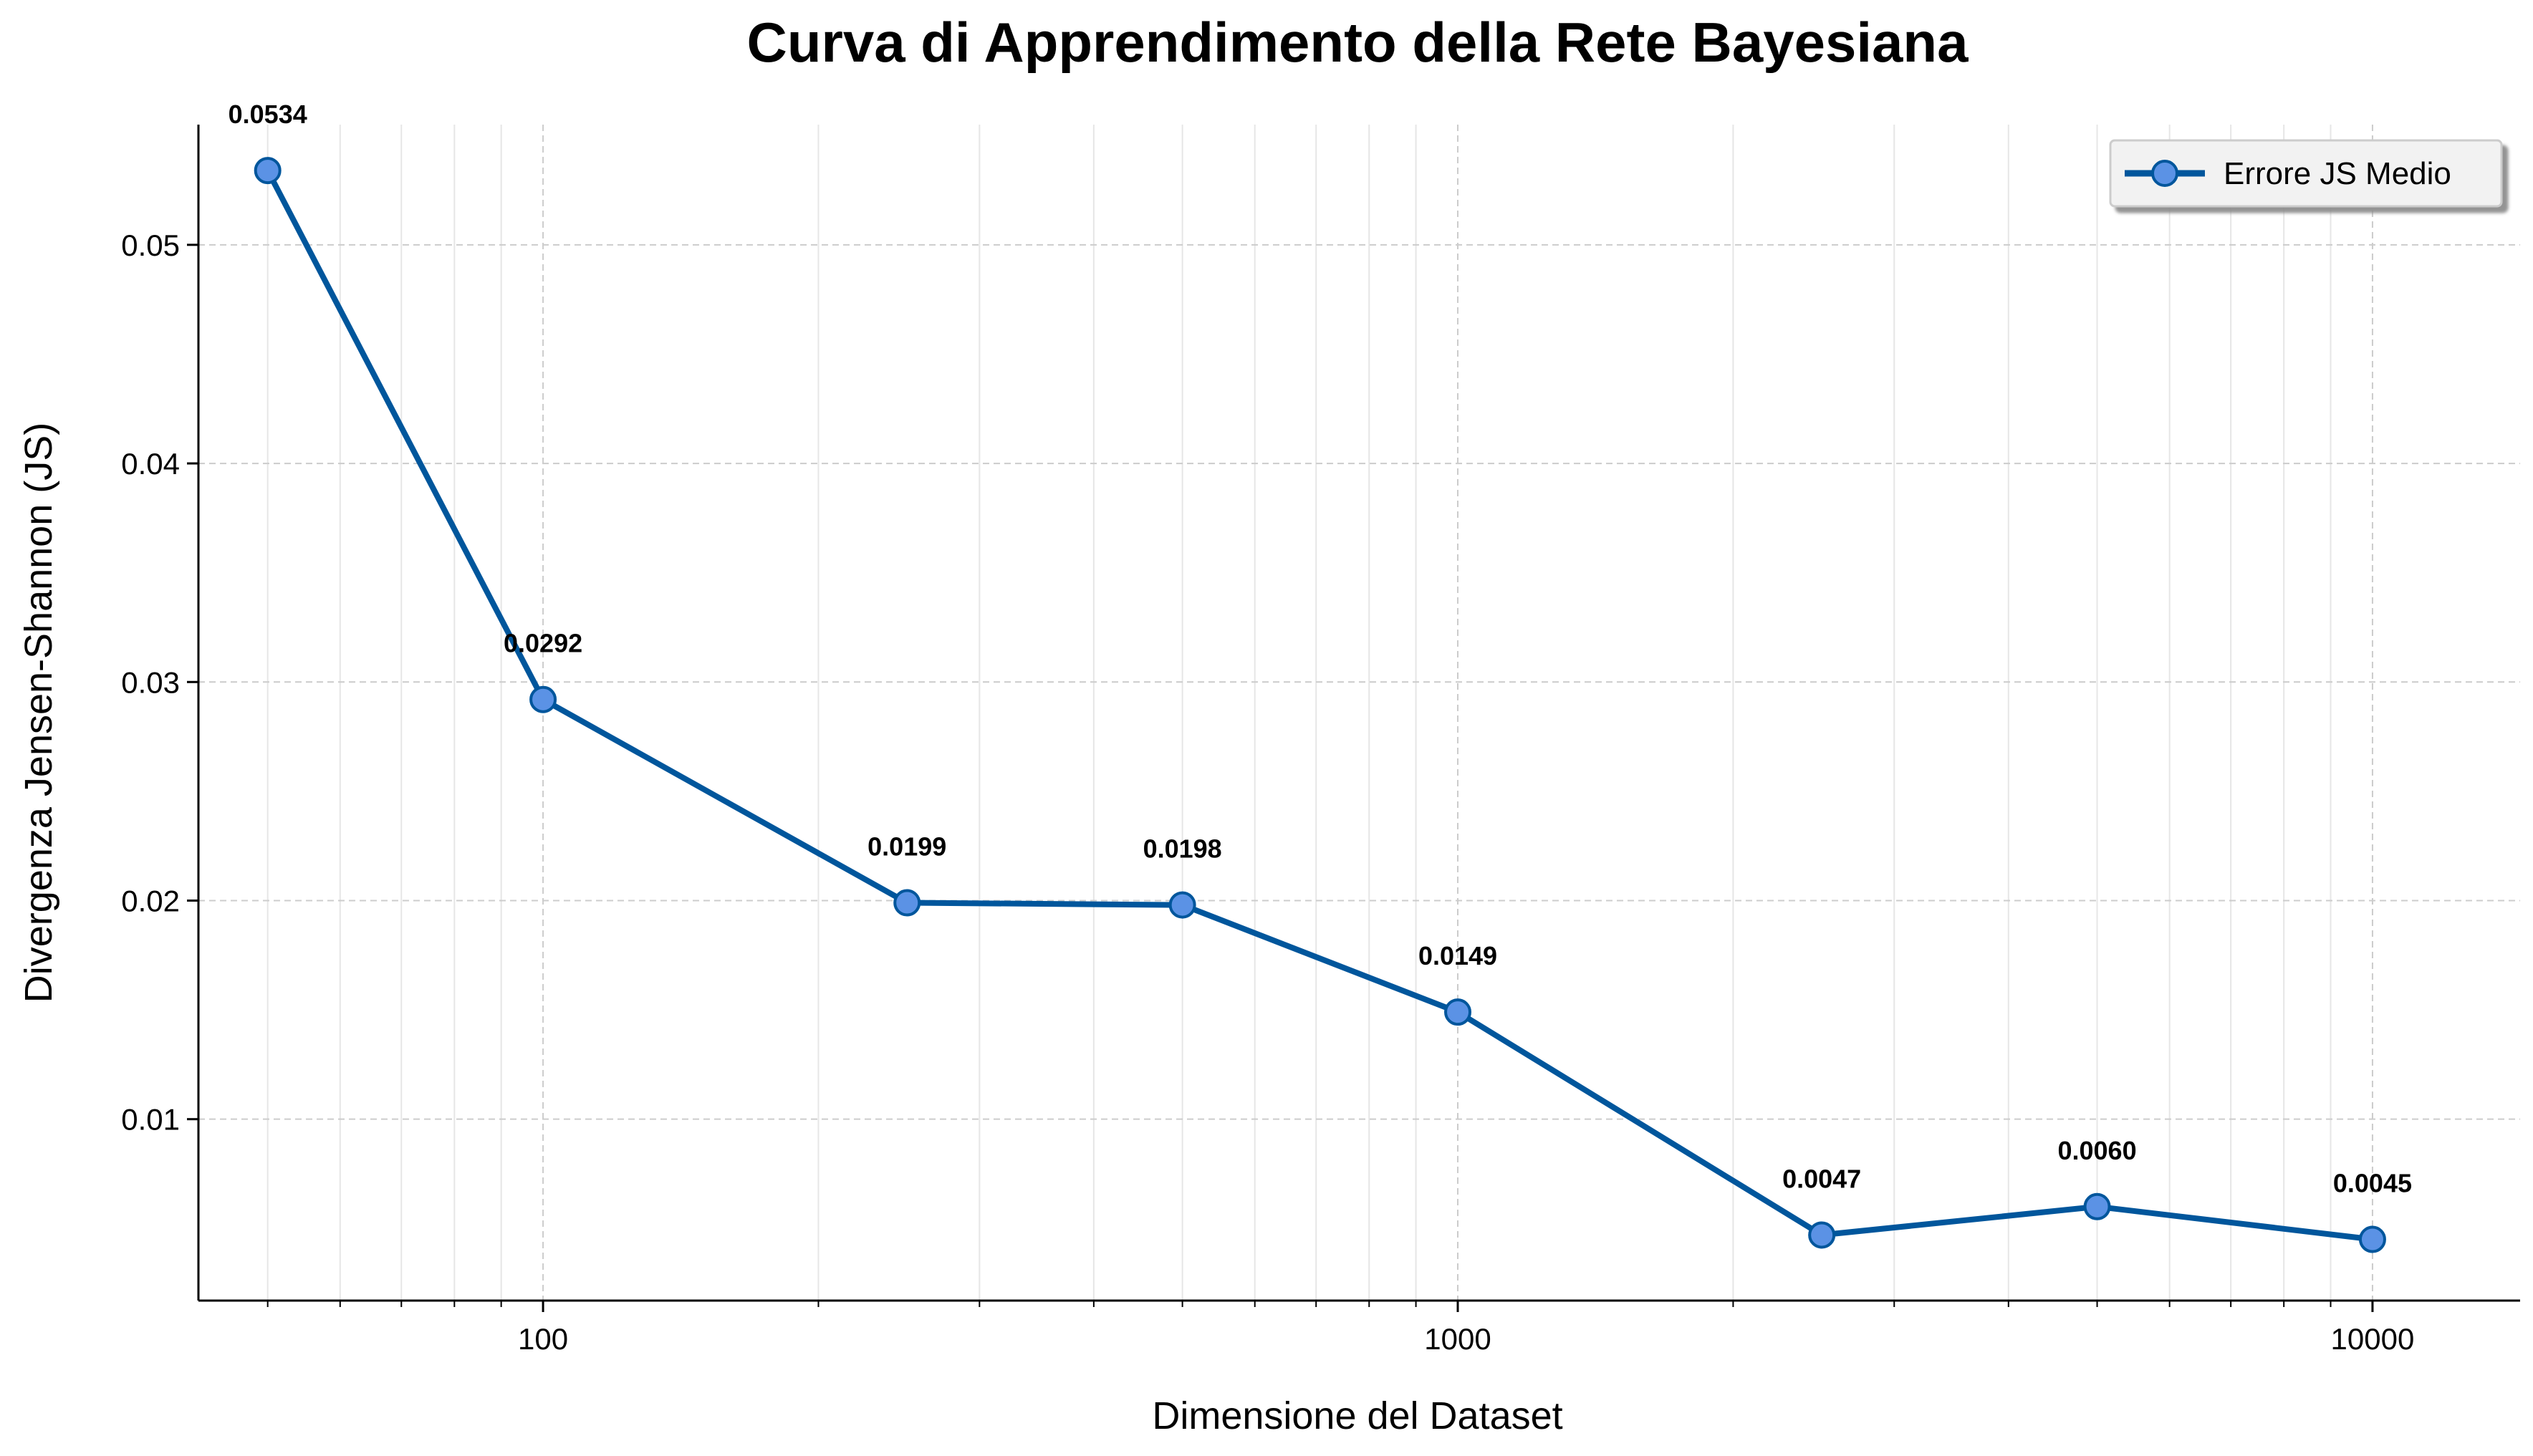 The width and height of the screenshot is (2533, 1456). I want to click on data-label: 0.0199, so click(906, 847).